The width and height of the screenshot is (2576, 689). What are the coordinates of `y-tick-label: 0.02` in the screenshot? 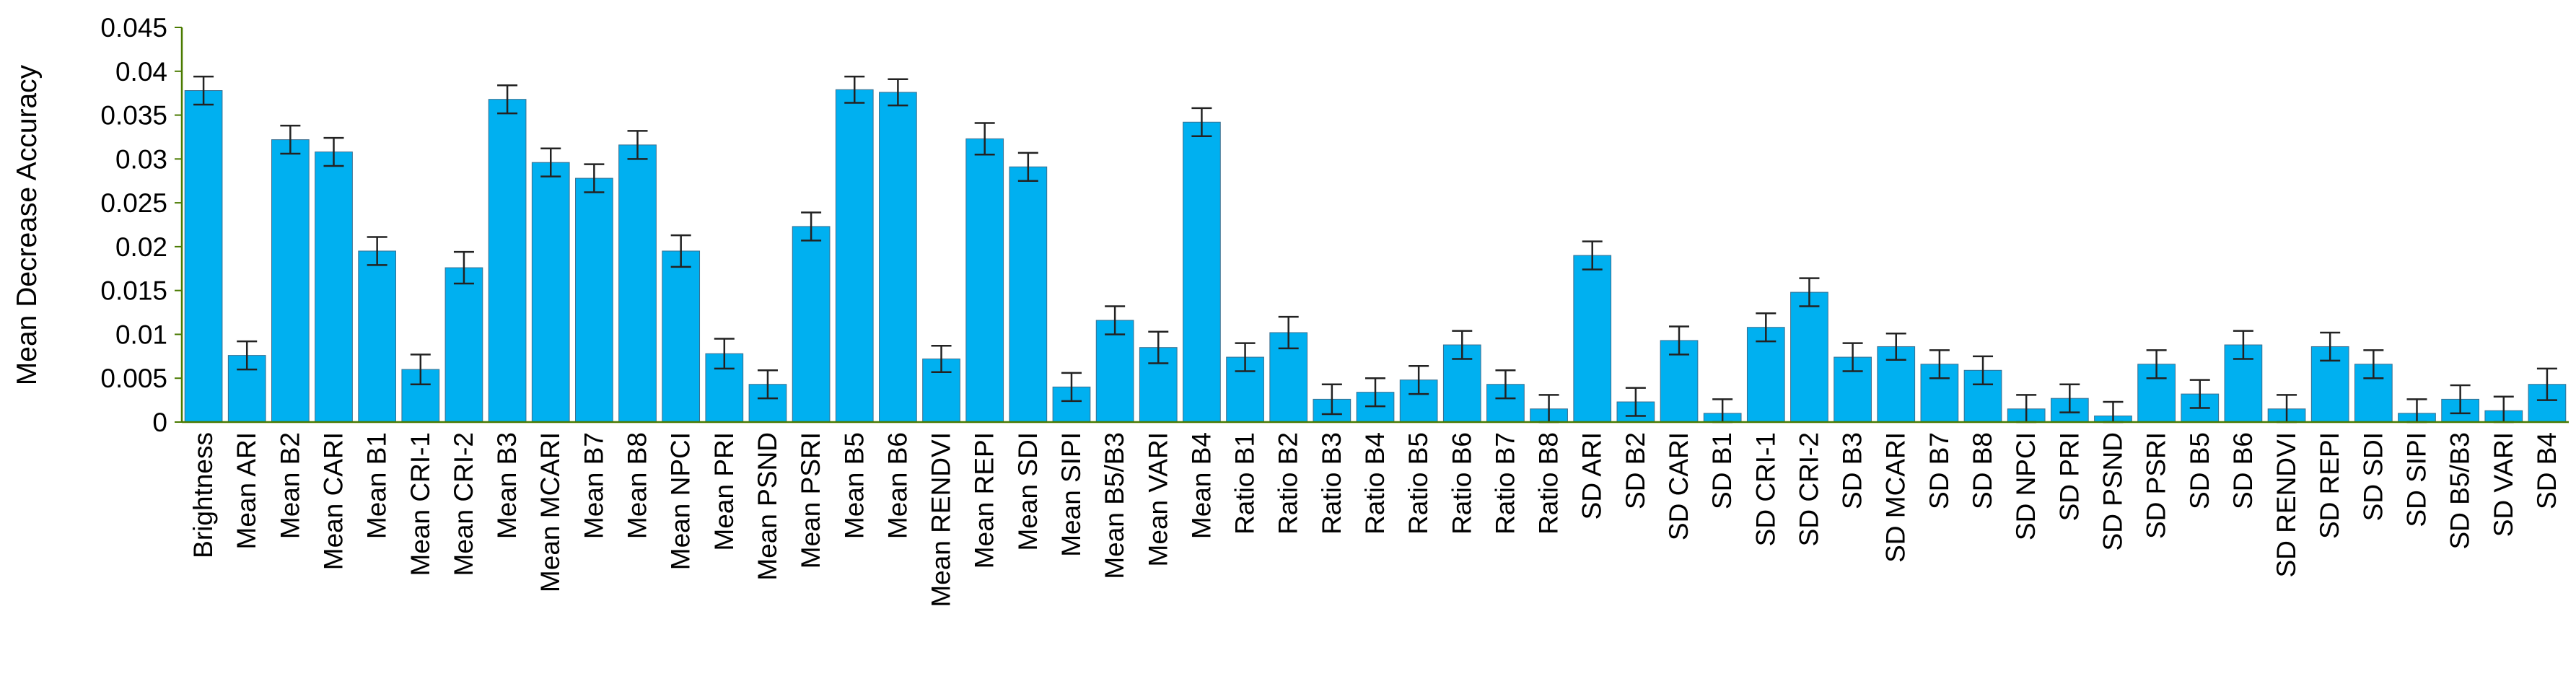 It's located at (141, 247).